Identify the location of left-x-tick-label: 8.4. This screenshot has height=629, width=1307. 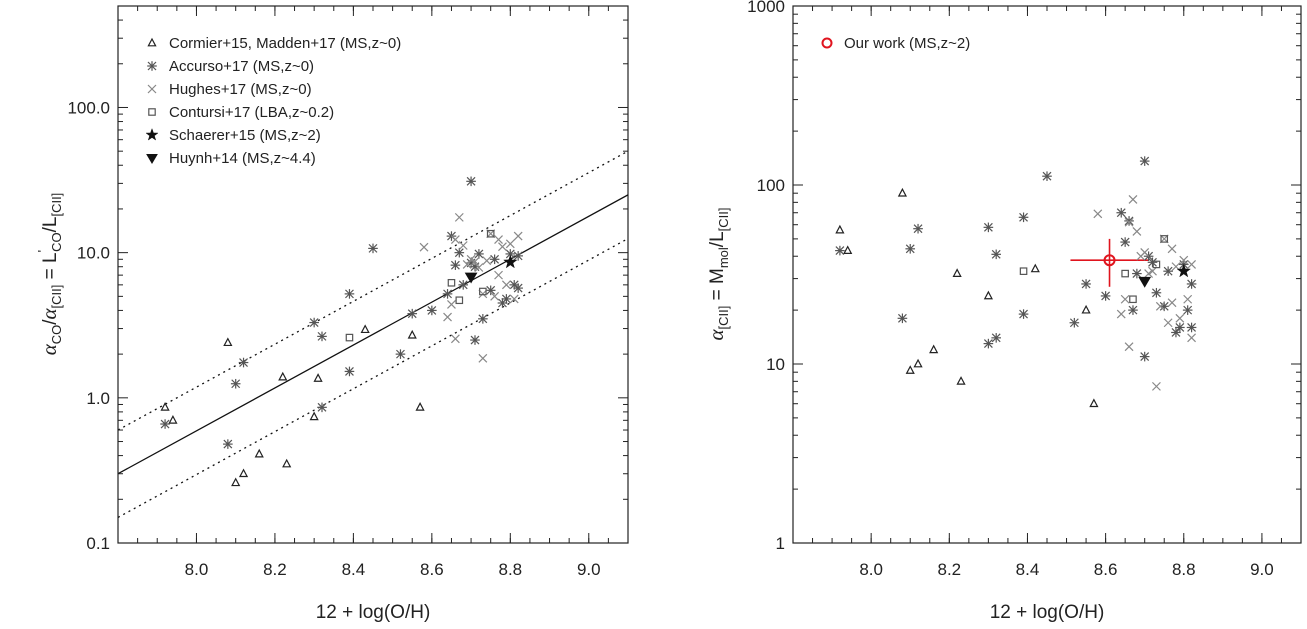
(354, 569).